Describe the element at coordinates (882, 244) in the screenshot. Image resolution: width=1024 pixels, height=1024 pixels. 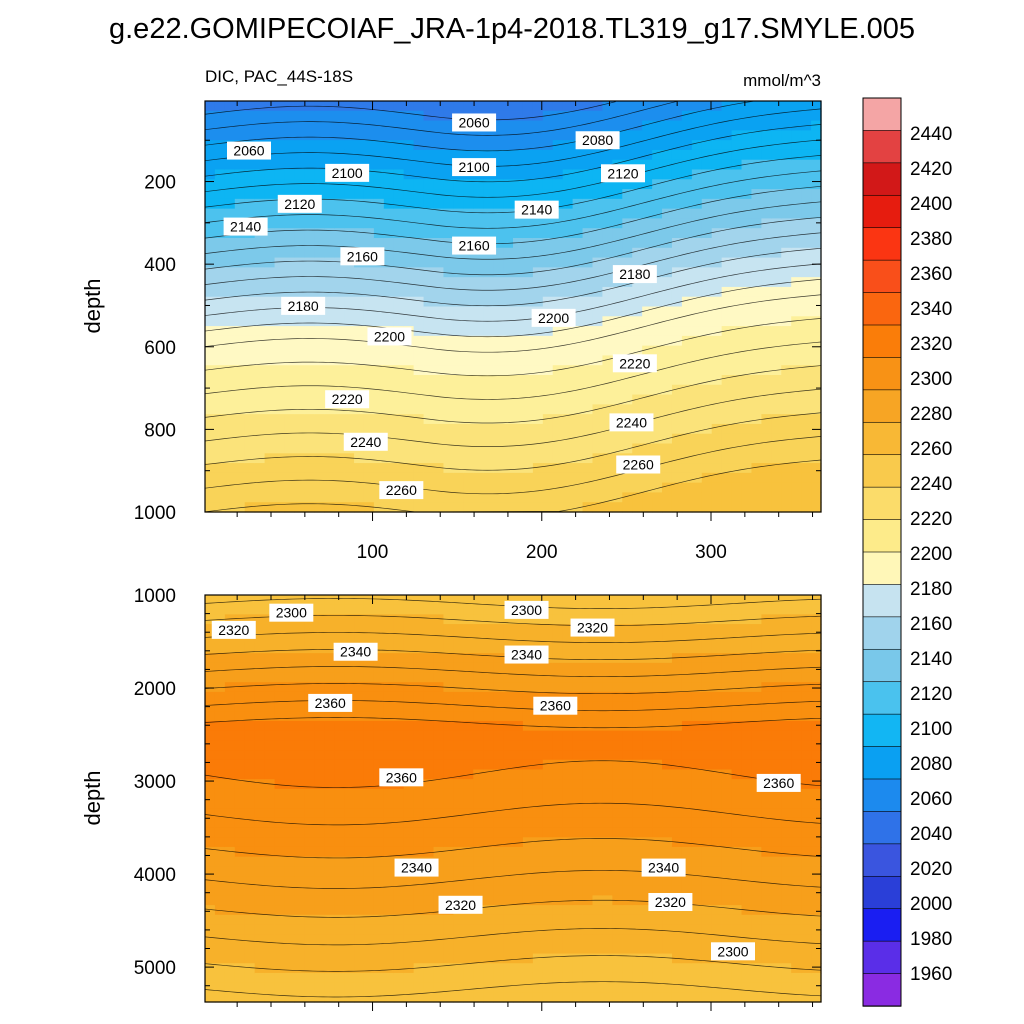
I see `colorbar-box` at that location.